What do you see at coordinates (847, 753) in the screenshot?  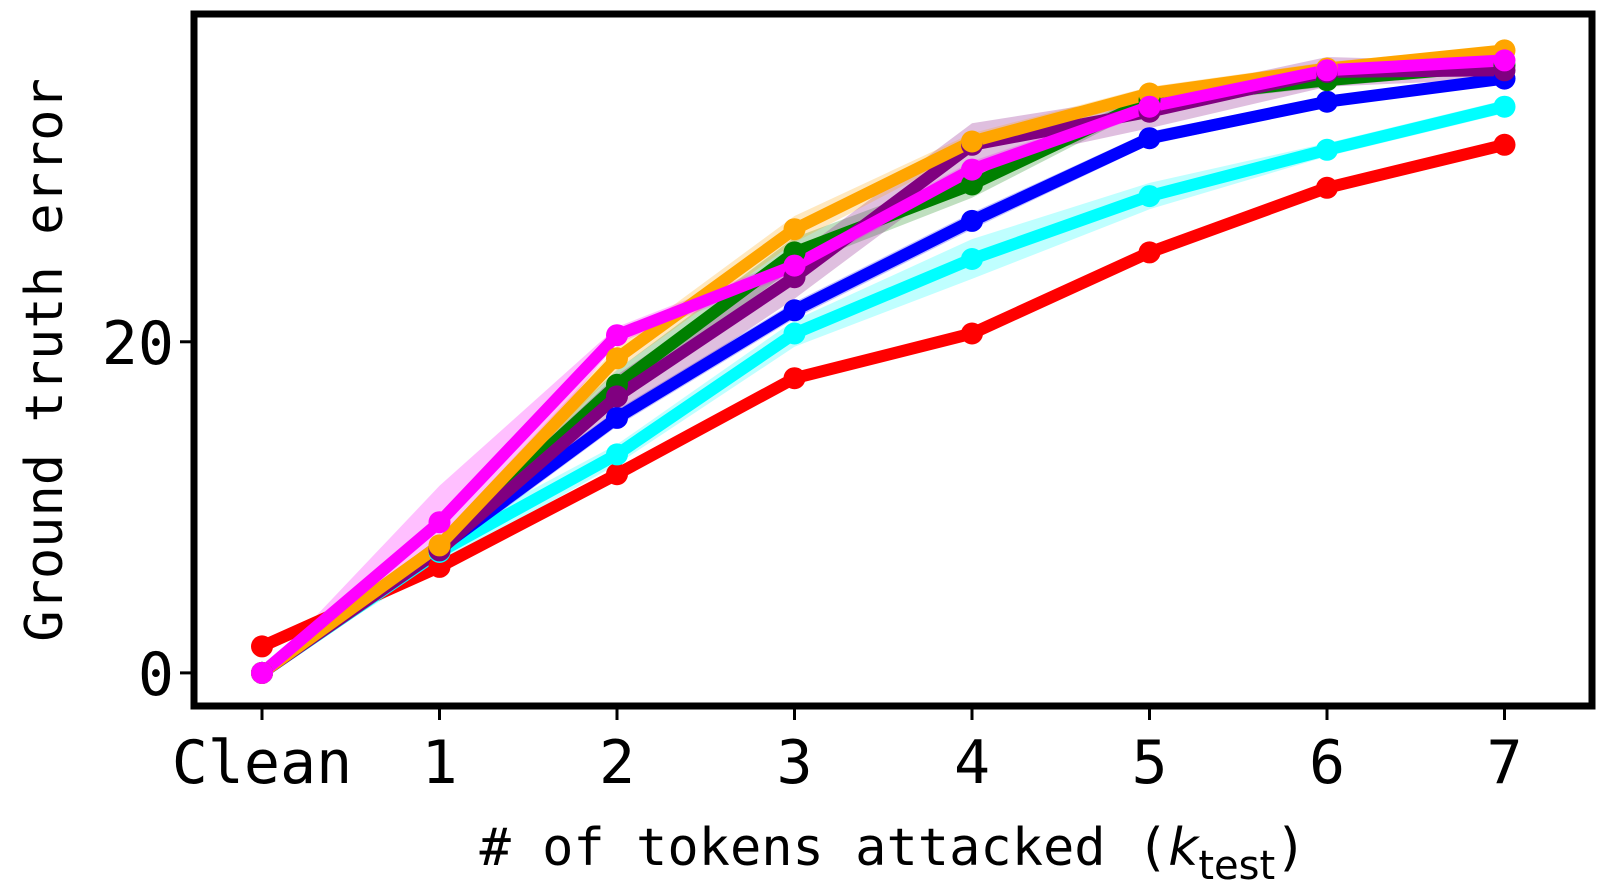 I see `x-axis-ticks: Clean 1 2 3 4 5 6 7` at bounding box center [847, 753].